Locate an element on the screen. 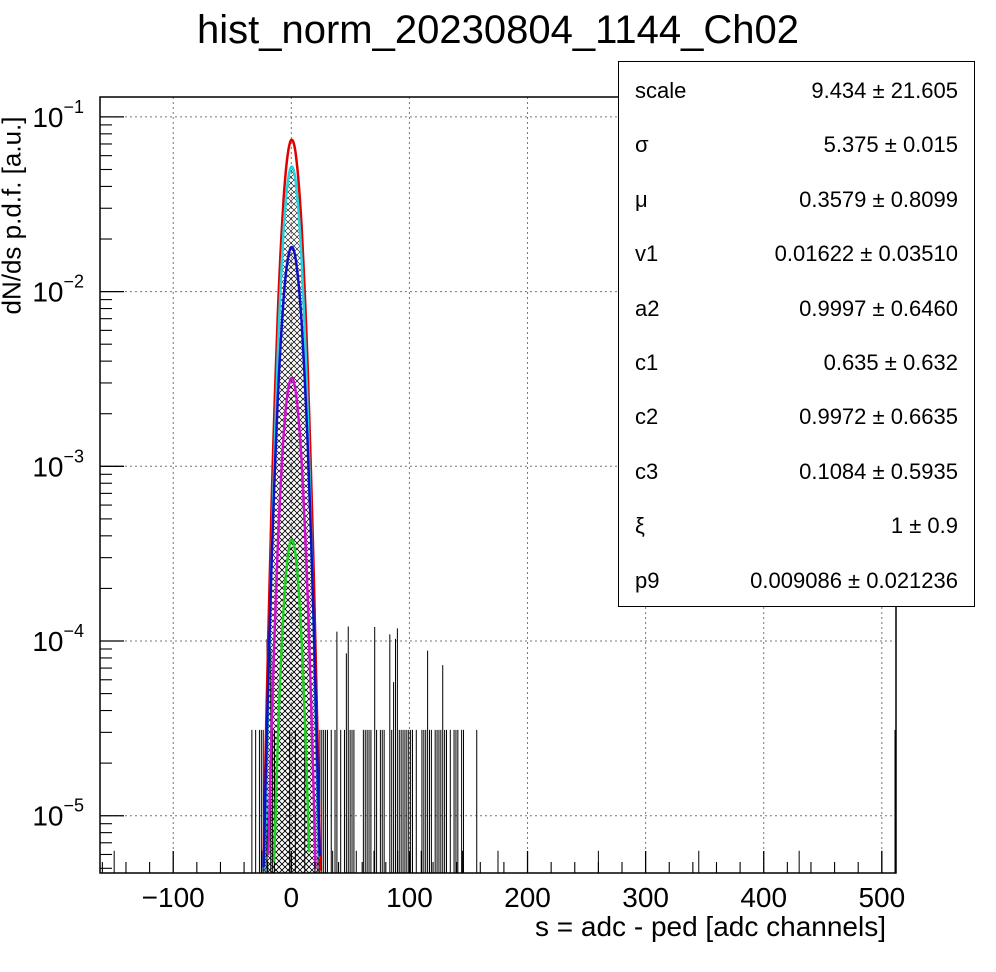 The width and height of the screenshot is (996, 972). stat-row: scale 9.434 ± 21.605 is located at coordinates (796, 89).